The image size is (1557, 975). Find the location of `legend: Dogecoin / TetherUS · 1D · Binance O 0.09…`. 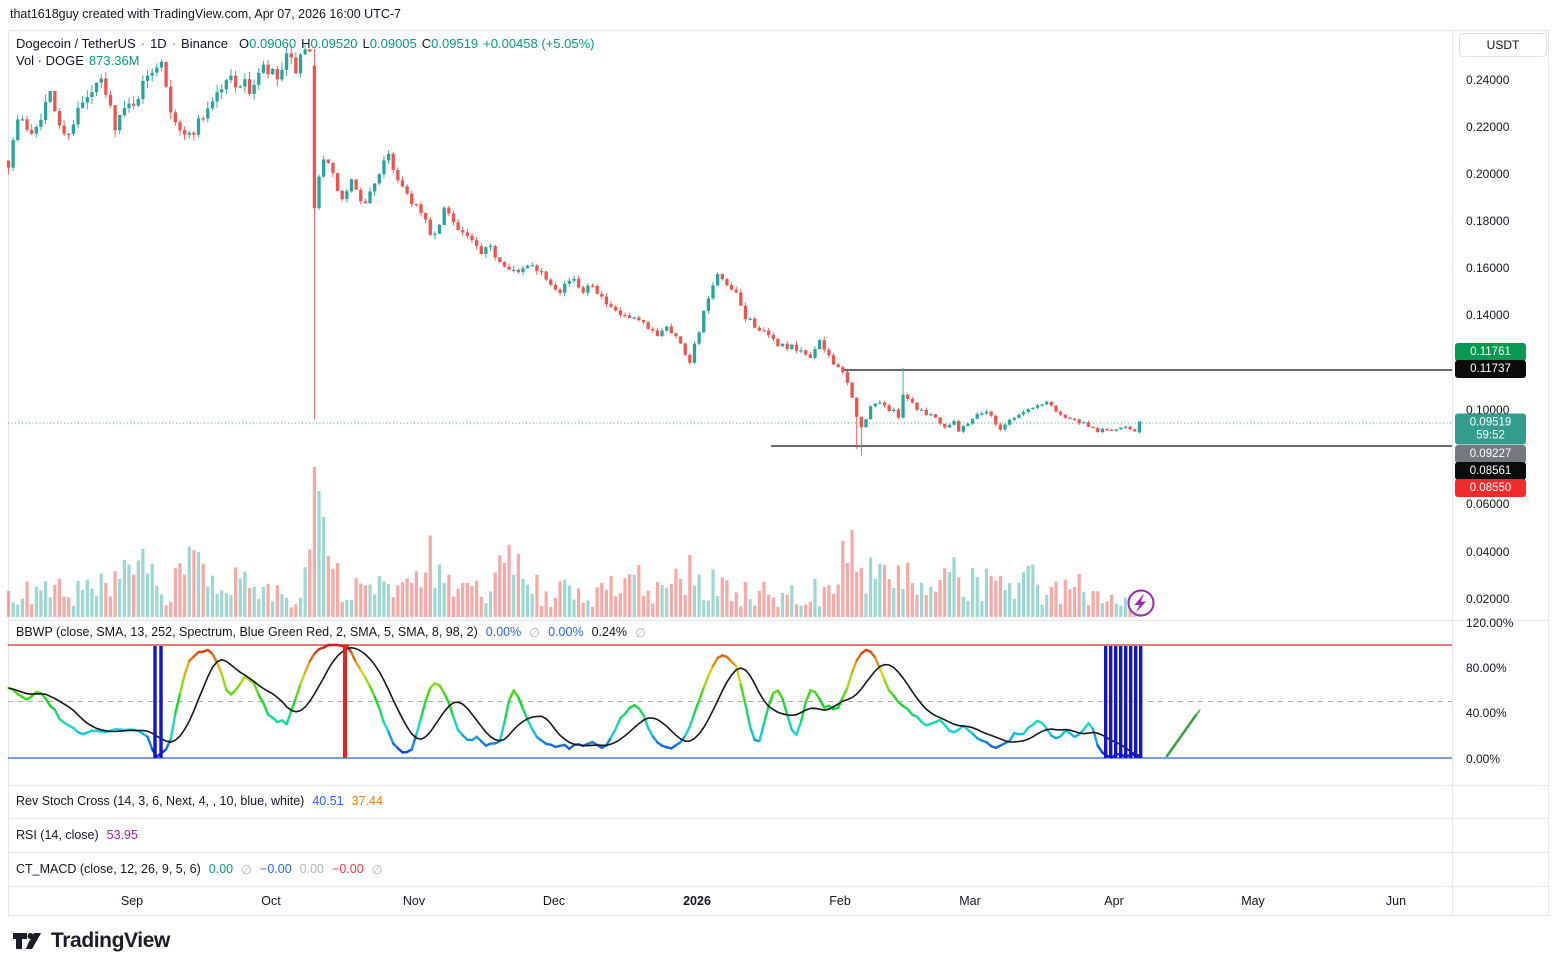

legend: Dogecoin / TetherUS · 1D · Binance O 0.09… is located at coordinates (305, 52).